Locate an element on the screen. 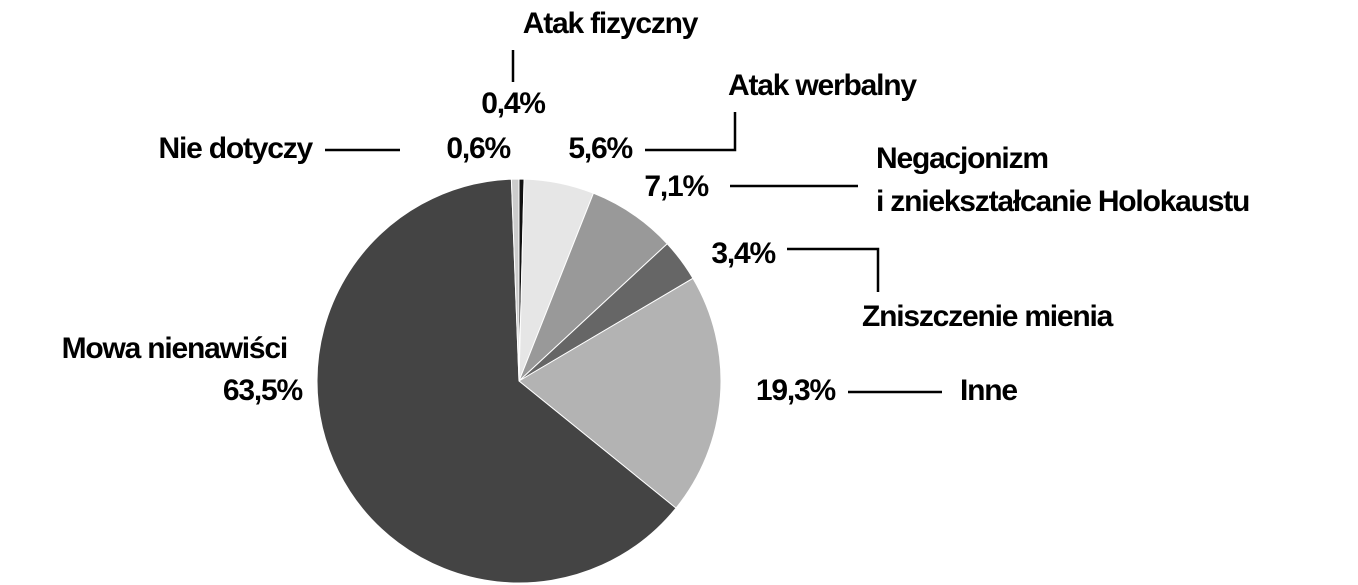 This screenshot has height=585, width=1358. slice-label: Negacjonizm i zniekształcanie Holokaustu is located at coordinates (1062, 180).